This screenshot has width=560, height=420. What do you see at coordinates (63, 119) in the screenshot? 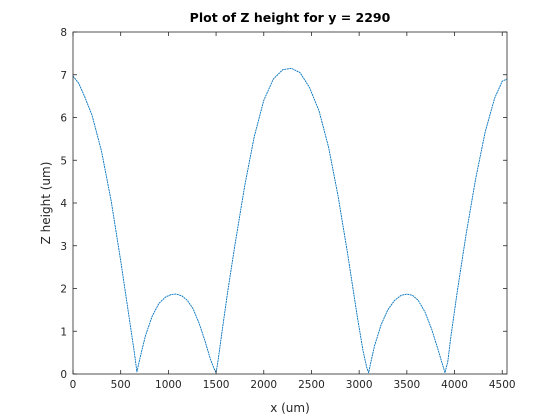
I see `y-tick-label: 6` at bounding box center [63, 119].